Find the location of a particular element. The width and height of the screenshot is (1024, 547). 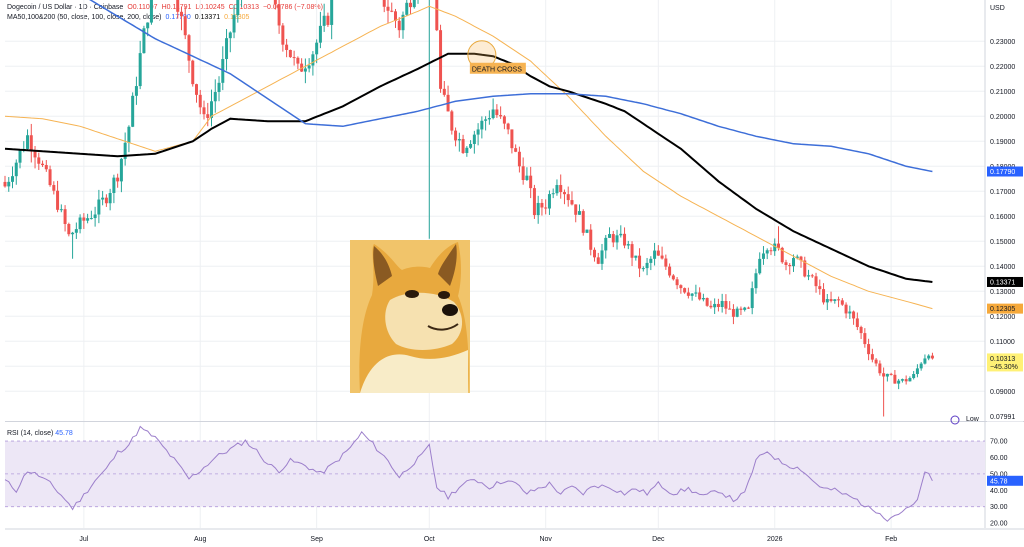

time-tick-label: Sep is located at coordinates (316, 539).